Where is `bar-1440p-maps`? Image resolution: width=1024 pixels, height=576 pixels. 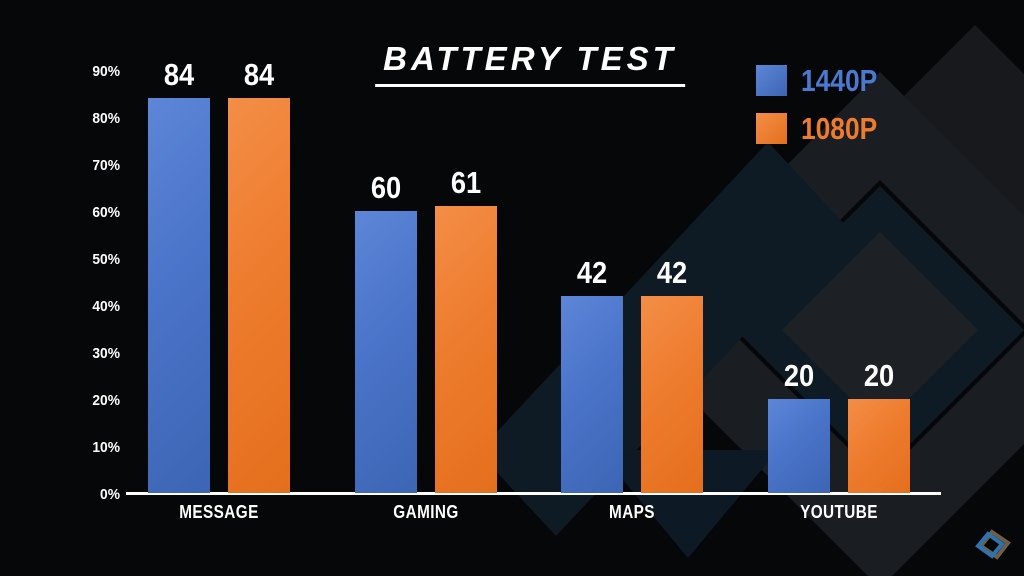
bar-1440p-maps is located at coordinates (592, 394).